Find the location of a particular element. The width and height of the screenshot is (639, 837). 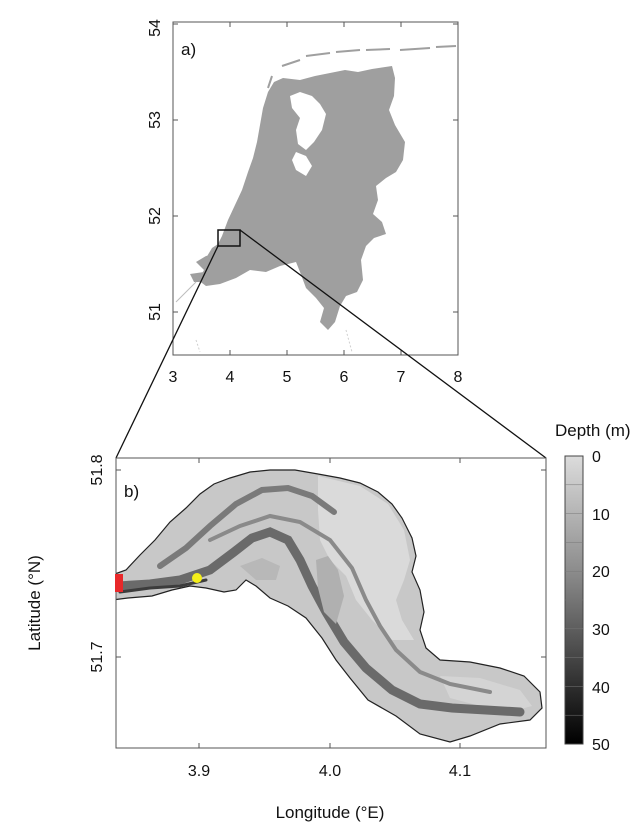

panel-a-y-tick: 54 is located at coordinates (155, 28).